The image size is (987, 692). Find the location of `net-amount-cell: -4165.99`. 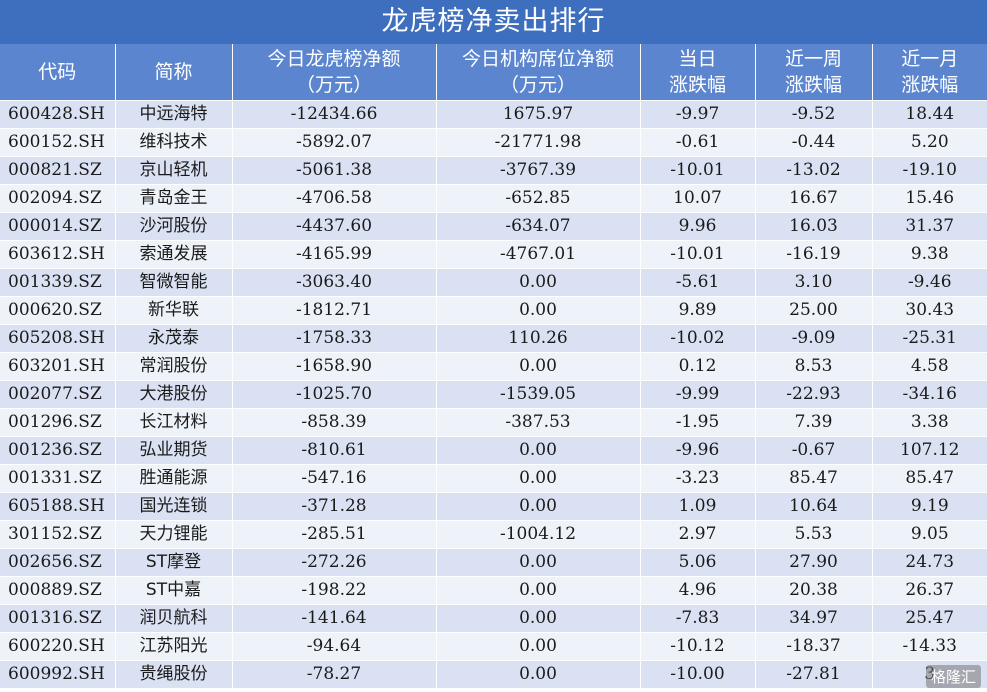

net-amount-cell: -4165.99 is located at coordinates (334, 254).